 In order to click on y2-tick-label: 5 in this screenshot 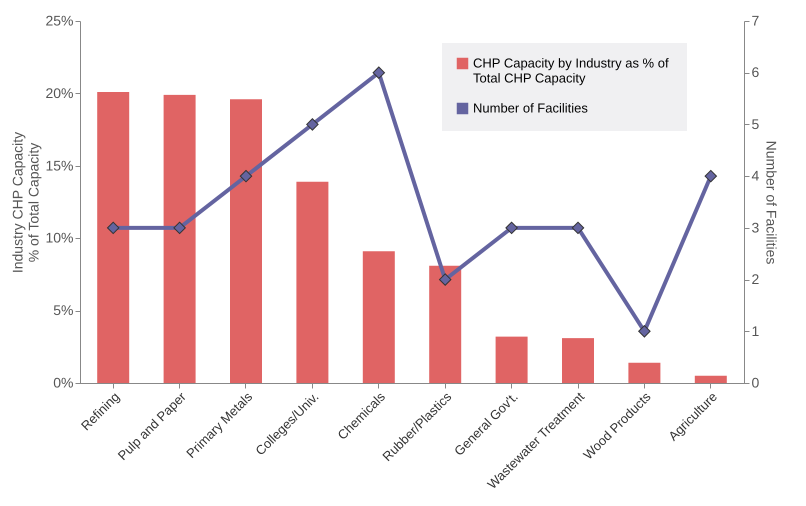, I will do `click(756, 124)`.